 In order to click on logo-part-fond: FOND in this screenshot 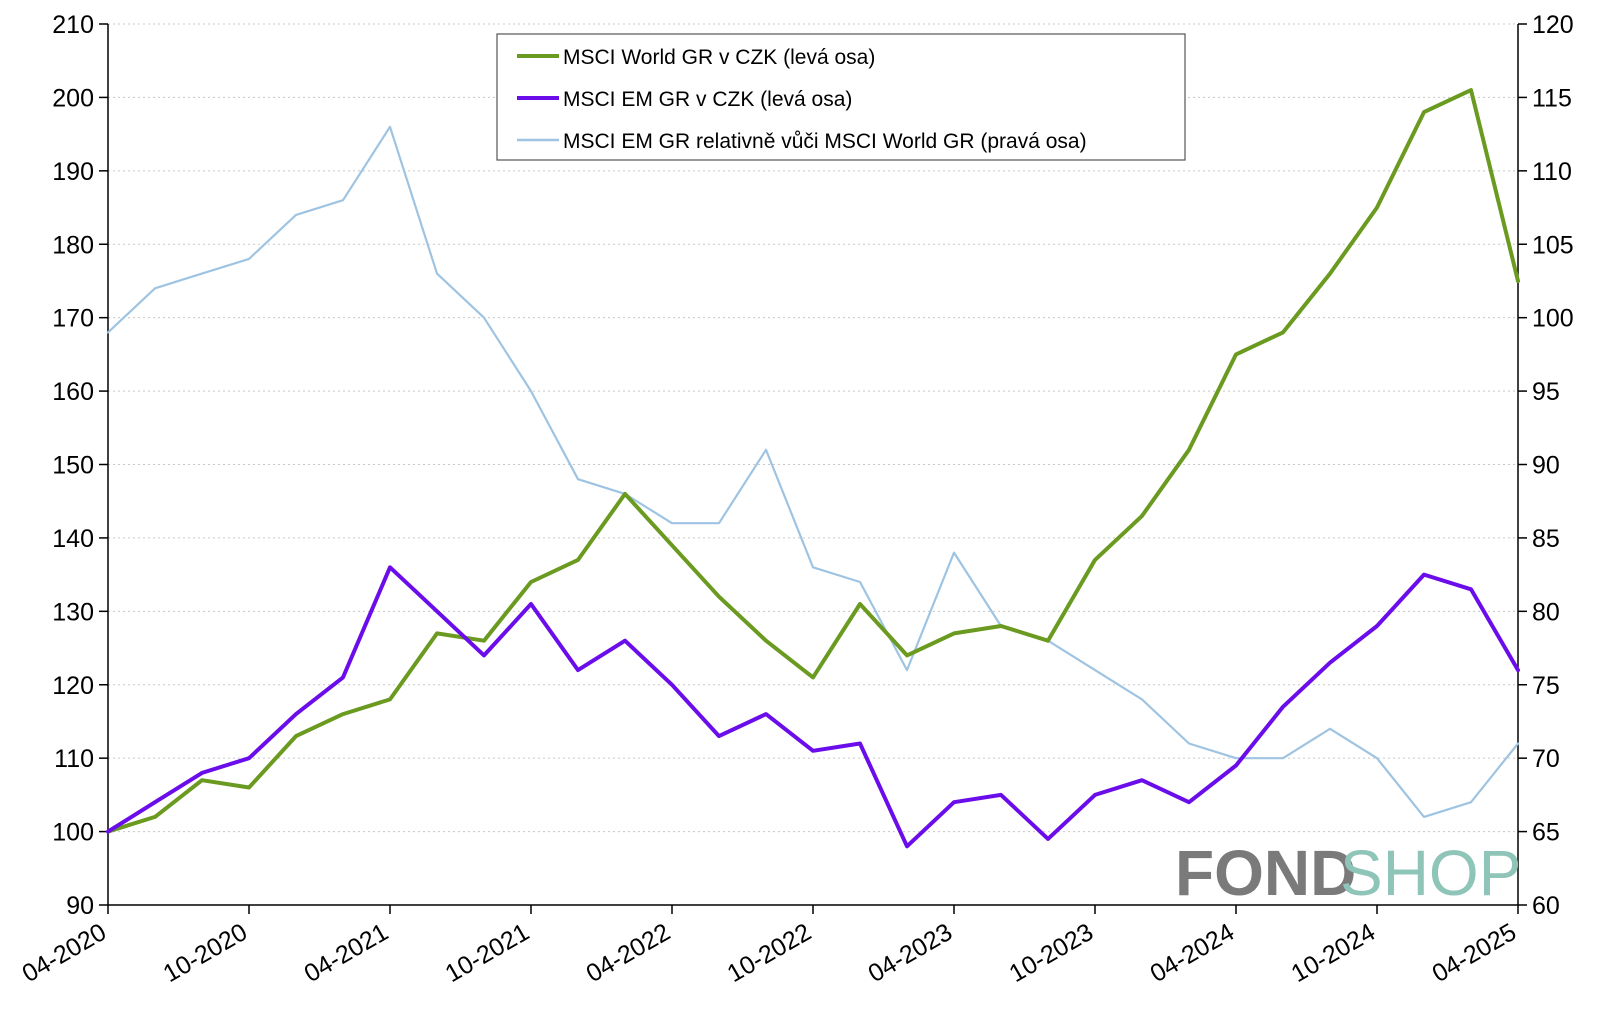, I will do `click(1265, 873)`.